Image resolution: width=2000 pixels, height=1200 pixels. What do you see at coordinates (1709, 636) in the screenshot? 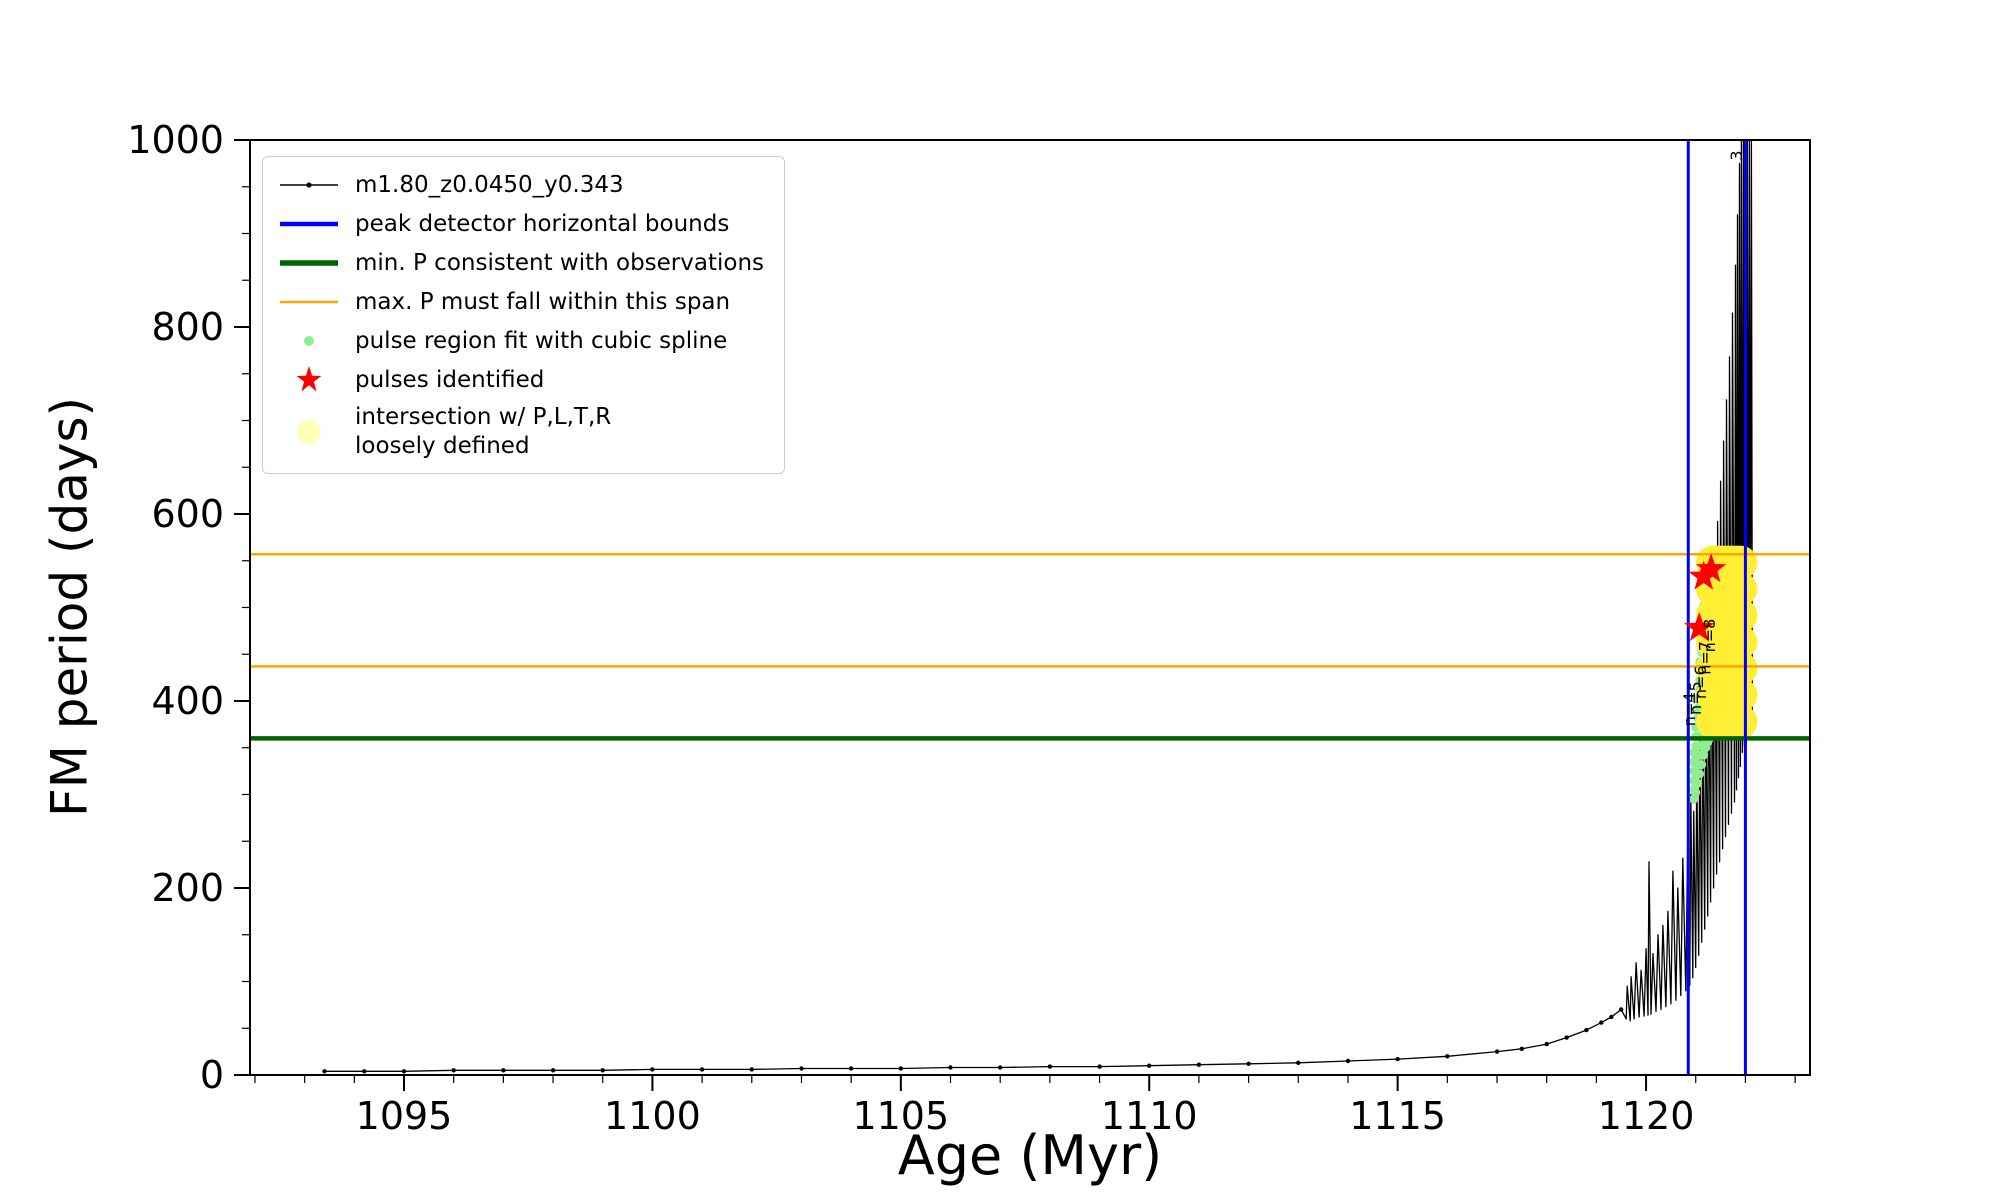
I see `annotation: n=8` at bounding box center [1709, 636].